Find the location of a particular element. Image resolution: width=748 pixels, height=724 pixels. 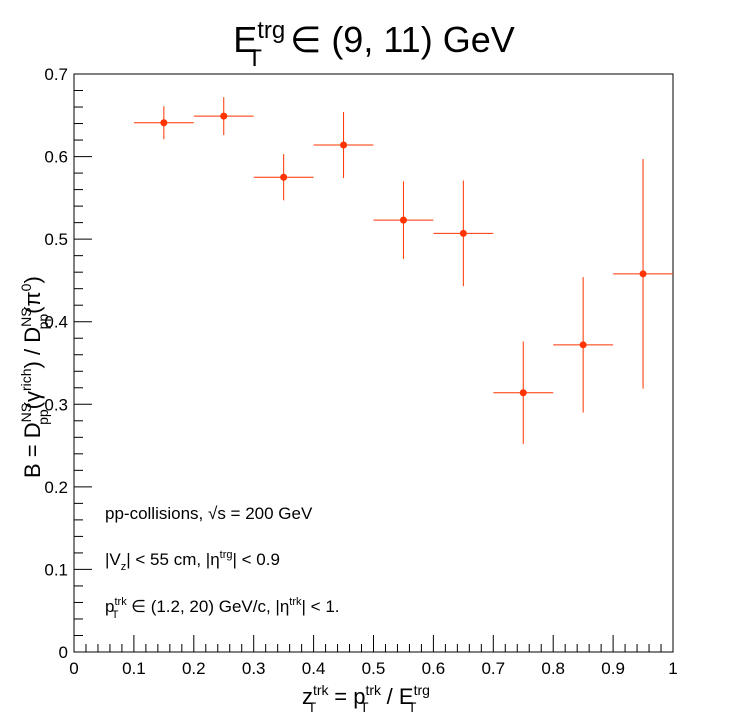

y-tick-label: 0 is located at coordinates (63, 652).